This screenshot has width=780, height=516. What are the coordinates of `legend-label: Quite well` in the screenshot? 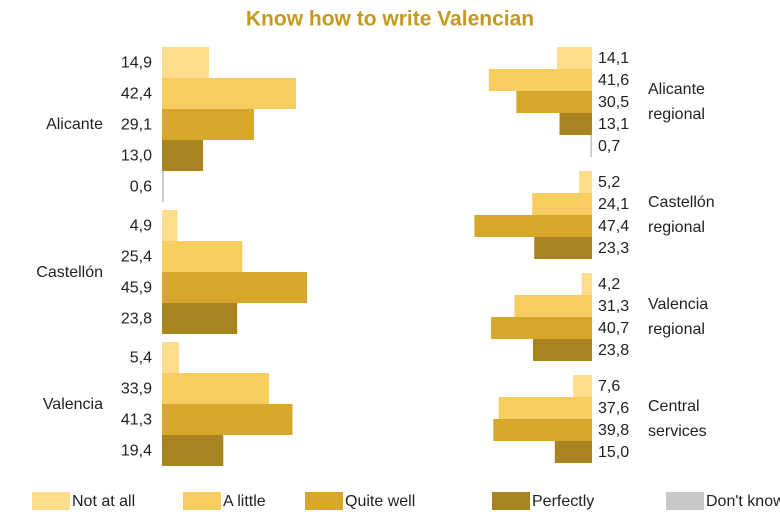 It's located at (380, 501).